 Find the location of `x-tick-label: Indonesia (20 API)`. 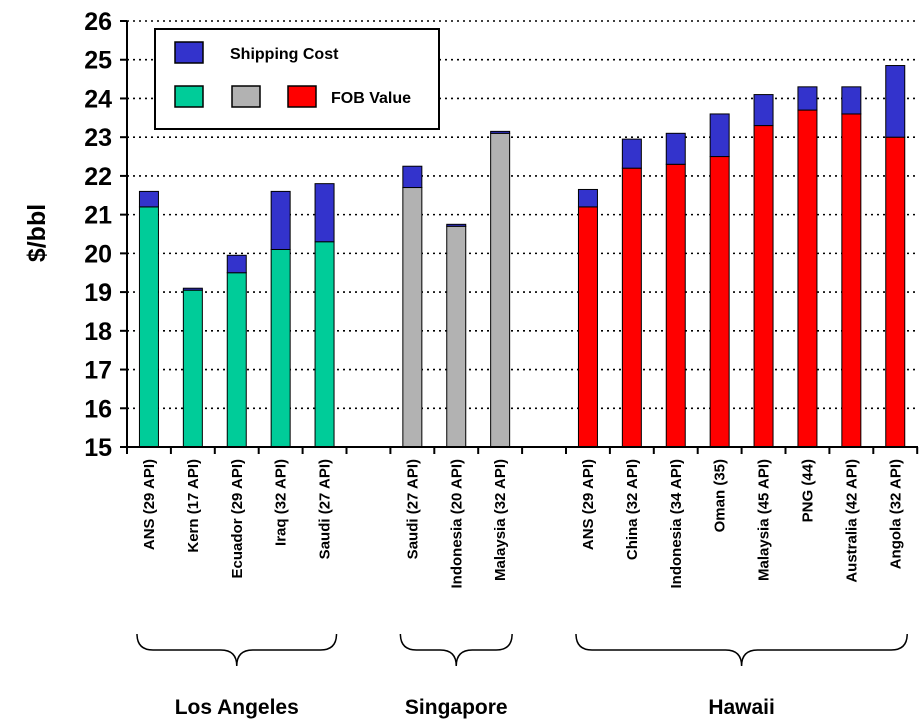

x-tick-label: Indonesia (20 API) is located at coordinates (456, 523).